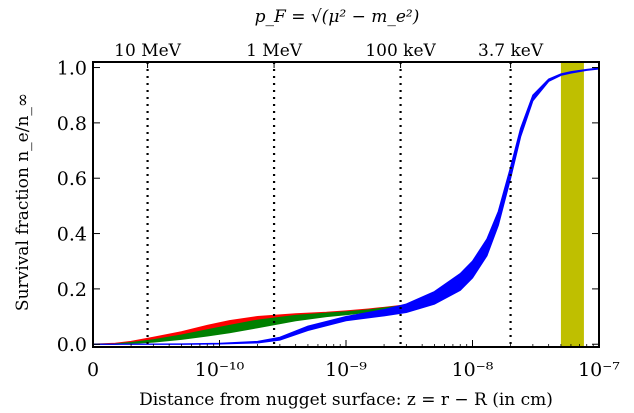 This screenshot has width=634, height=413. I want to click on x-tick-label: 10⁻⁹, so click(346, 370).